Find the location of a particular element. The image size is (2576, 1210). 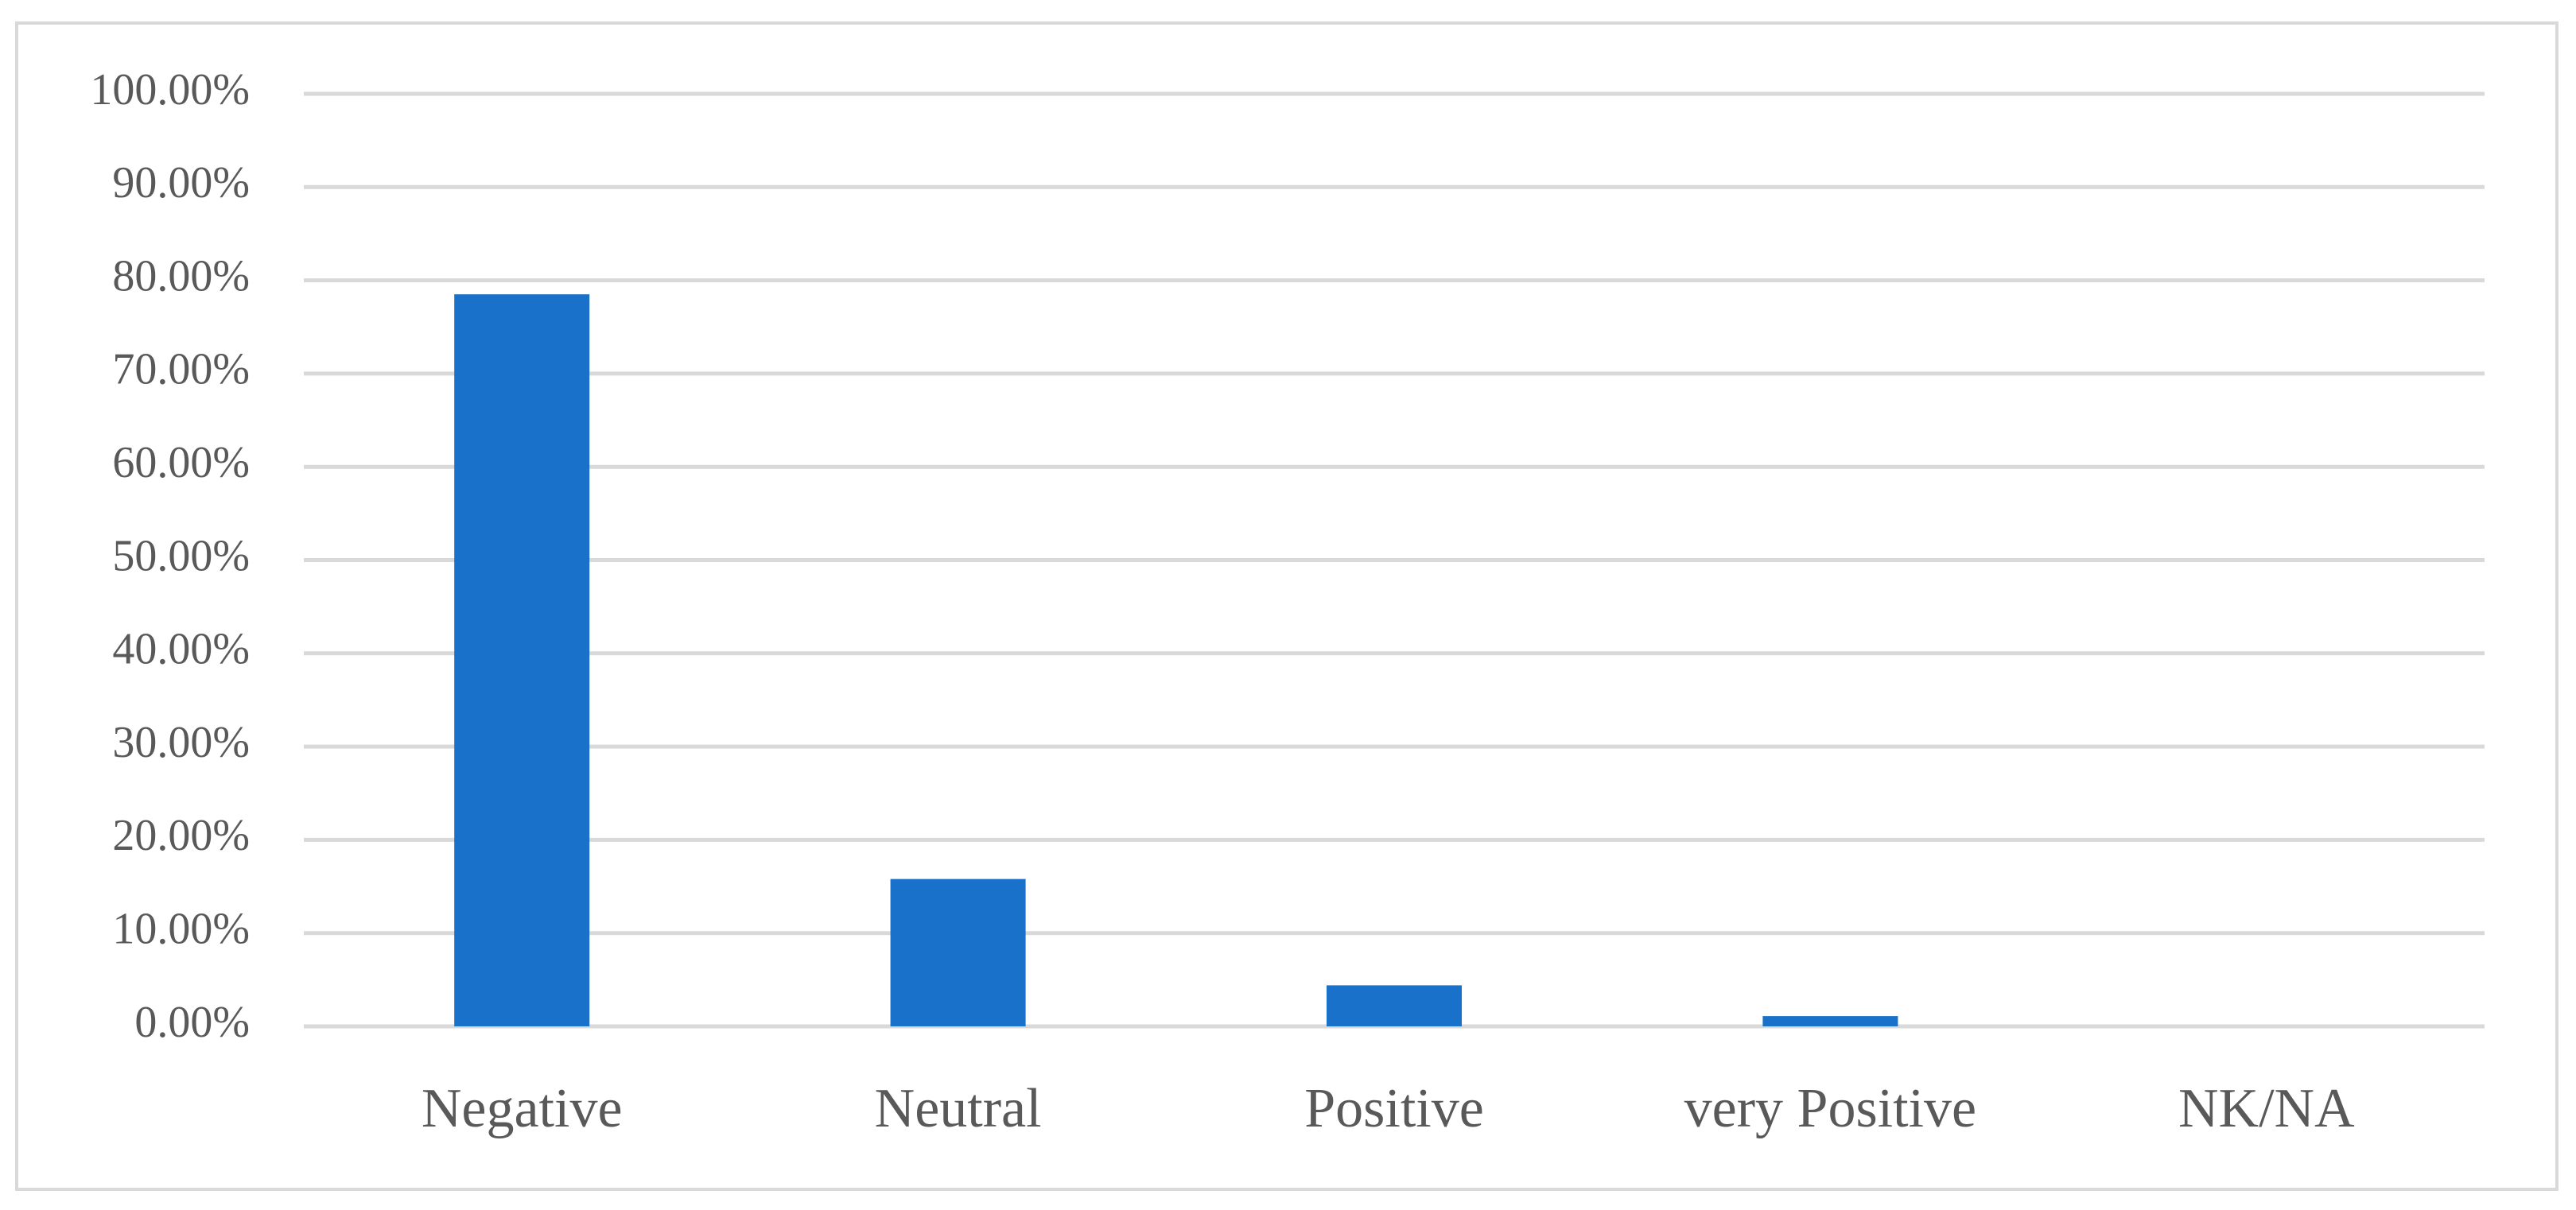

y-tick-label: 70.00% is located at coordinates (181, 369).